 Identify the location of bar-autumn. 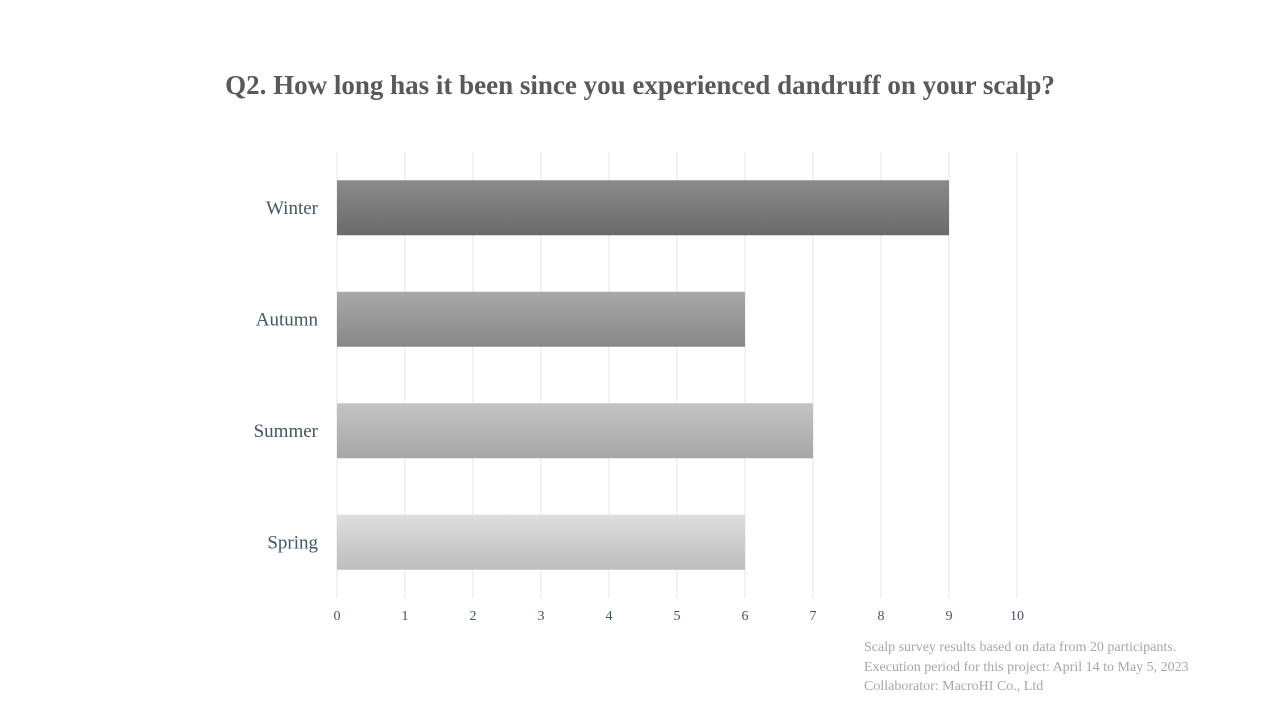
(541, 319).